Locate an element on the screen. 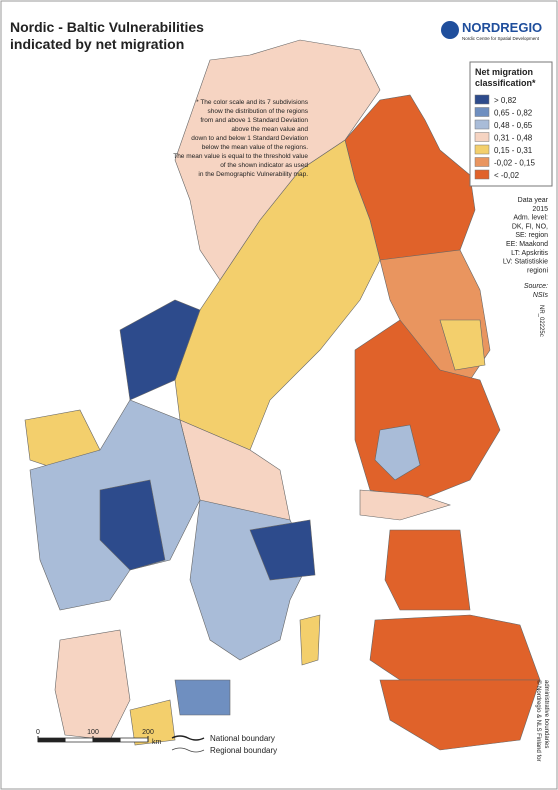  title-line: Nordic - Baltic Vulnerabilities is located at coordinates (107, 27).